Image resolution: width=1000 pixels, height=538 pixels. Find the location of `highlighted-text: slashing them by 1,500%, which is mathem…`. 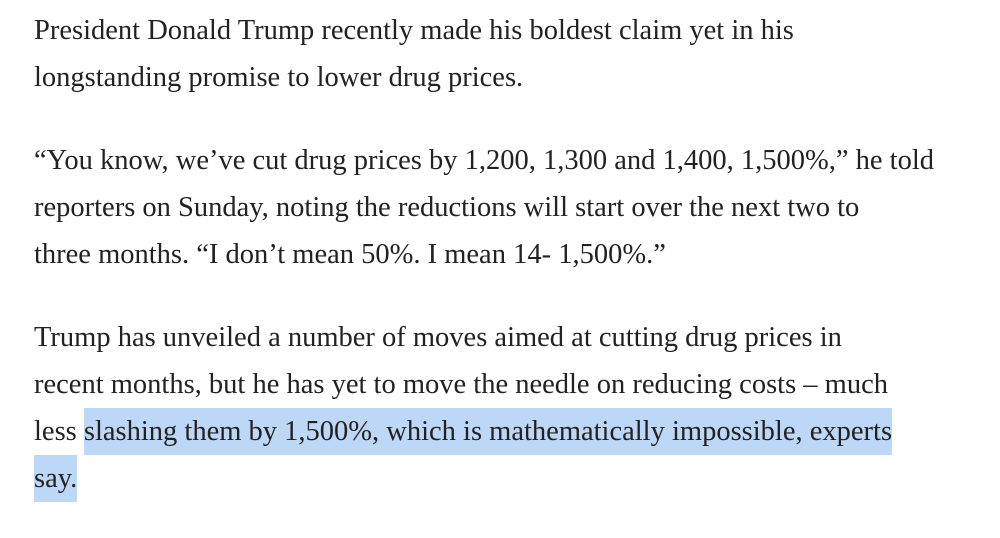

highlighted-text: slashing them by 1,500%, which is mathem… is located at coordinates (488, 431).